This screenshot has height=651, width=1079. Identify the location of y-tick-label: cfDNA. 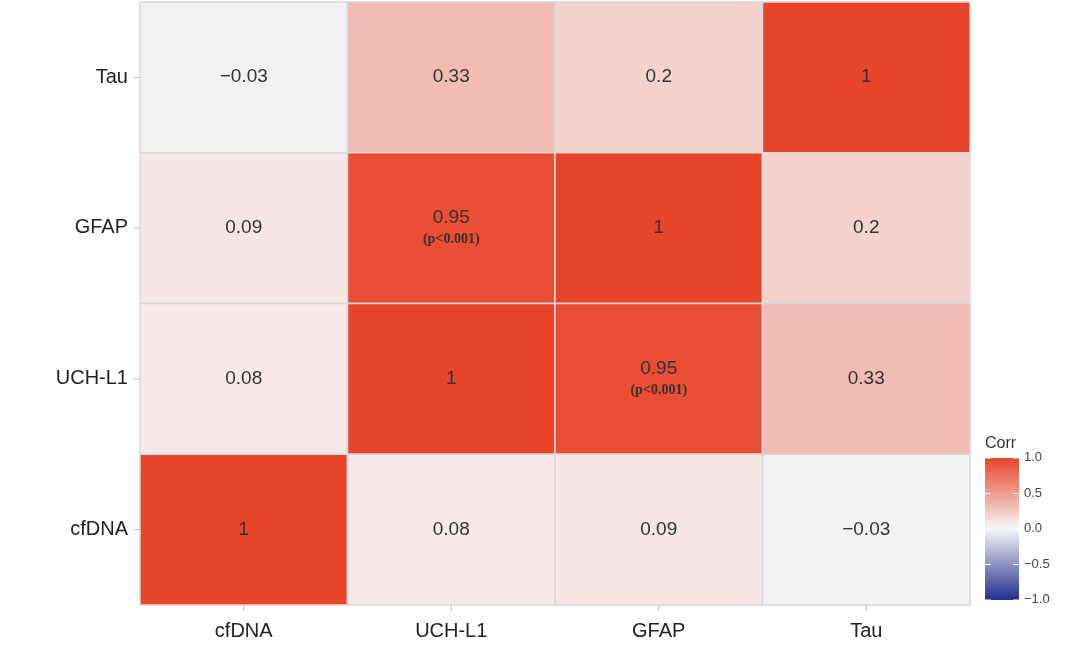
(99, 527).